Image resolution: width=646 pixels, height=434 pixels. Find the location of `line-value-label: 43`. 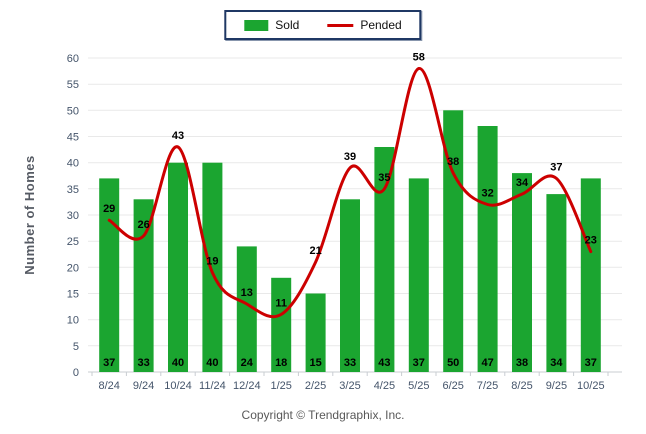

line-value-label: 43 is located at coordinates (178, 136).